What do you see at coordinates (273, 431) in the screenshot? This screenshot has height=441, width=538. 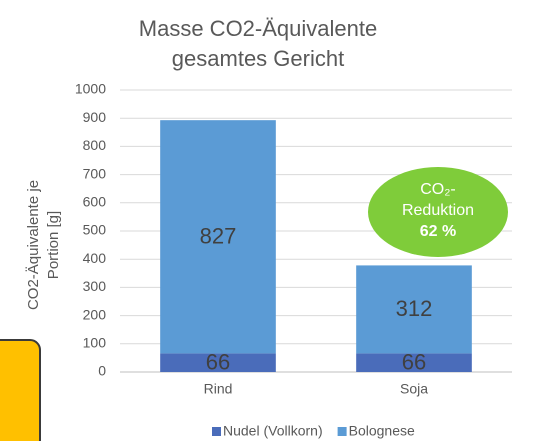 I see `legend-label: Nudel (Vollkorn)` at bounding box center [273, 431].